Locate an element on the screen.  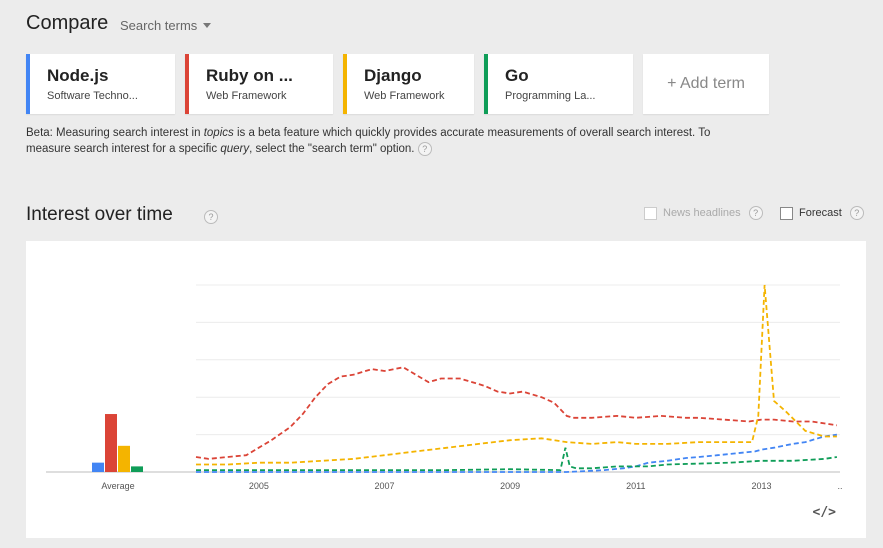
series-line-go is located at coordinates (517, 459).